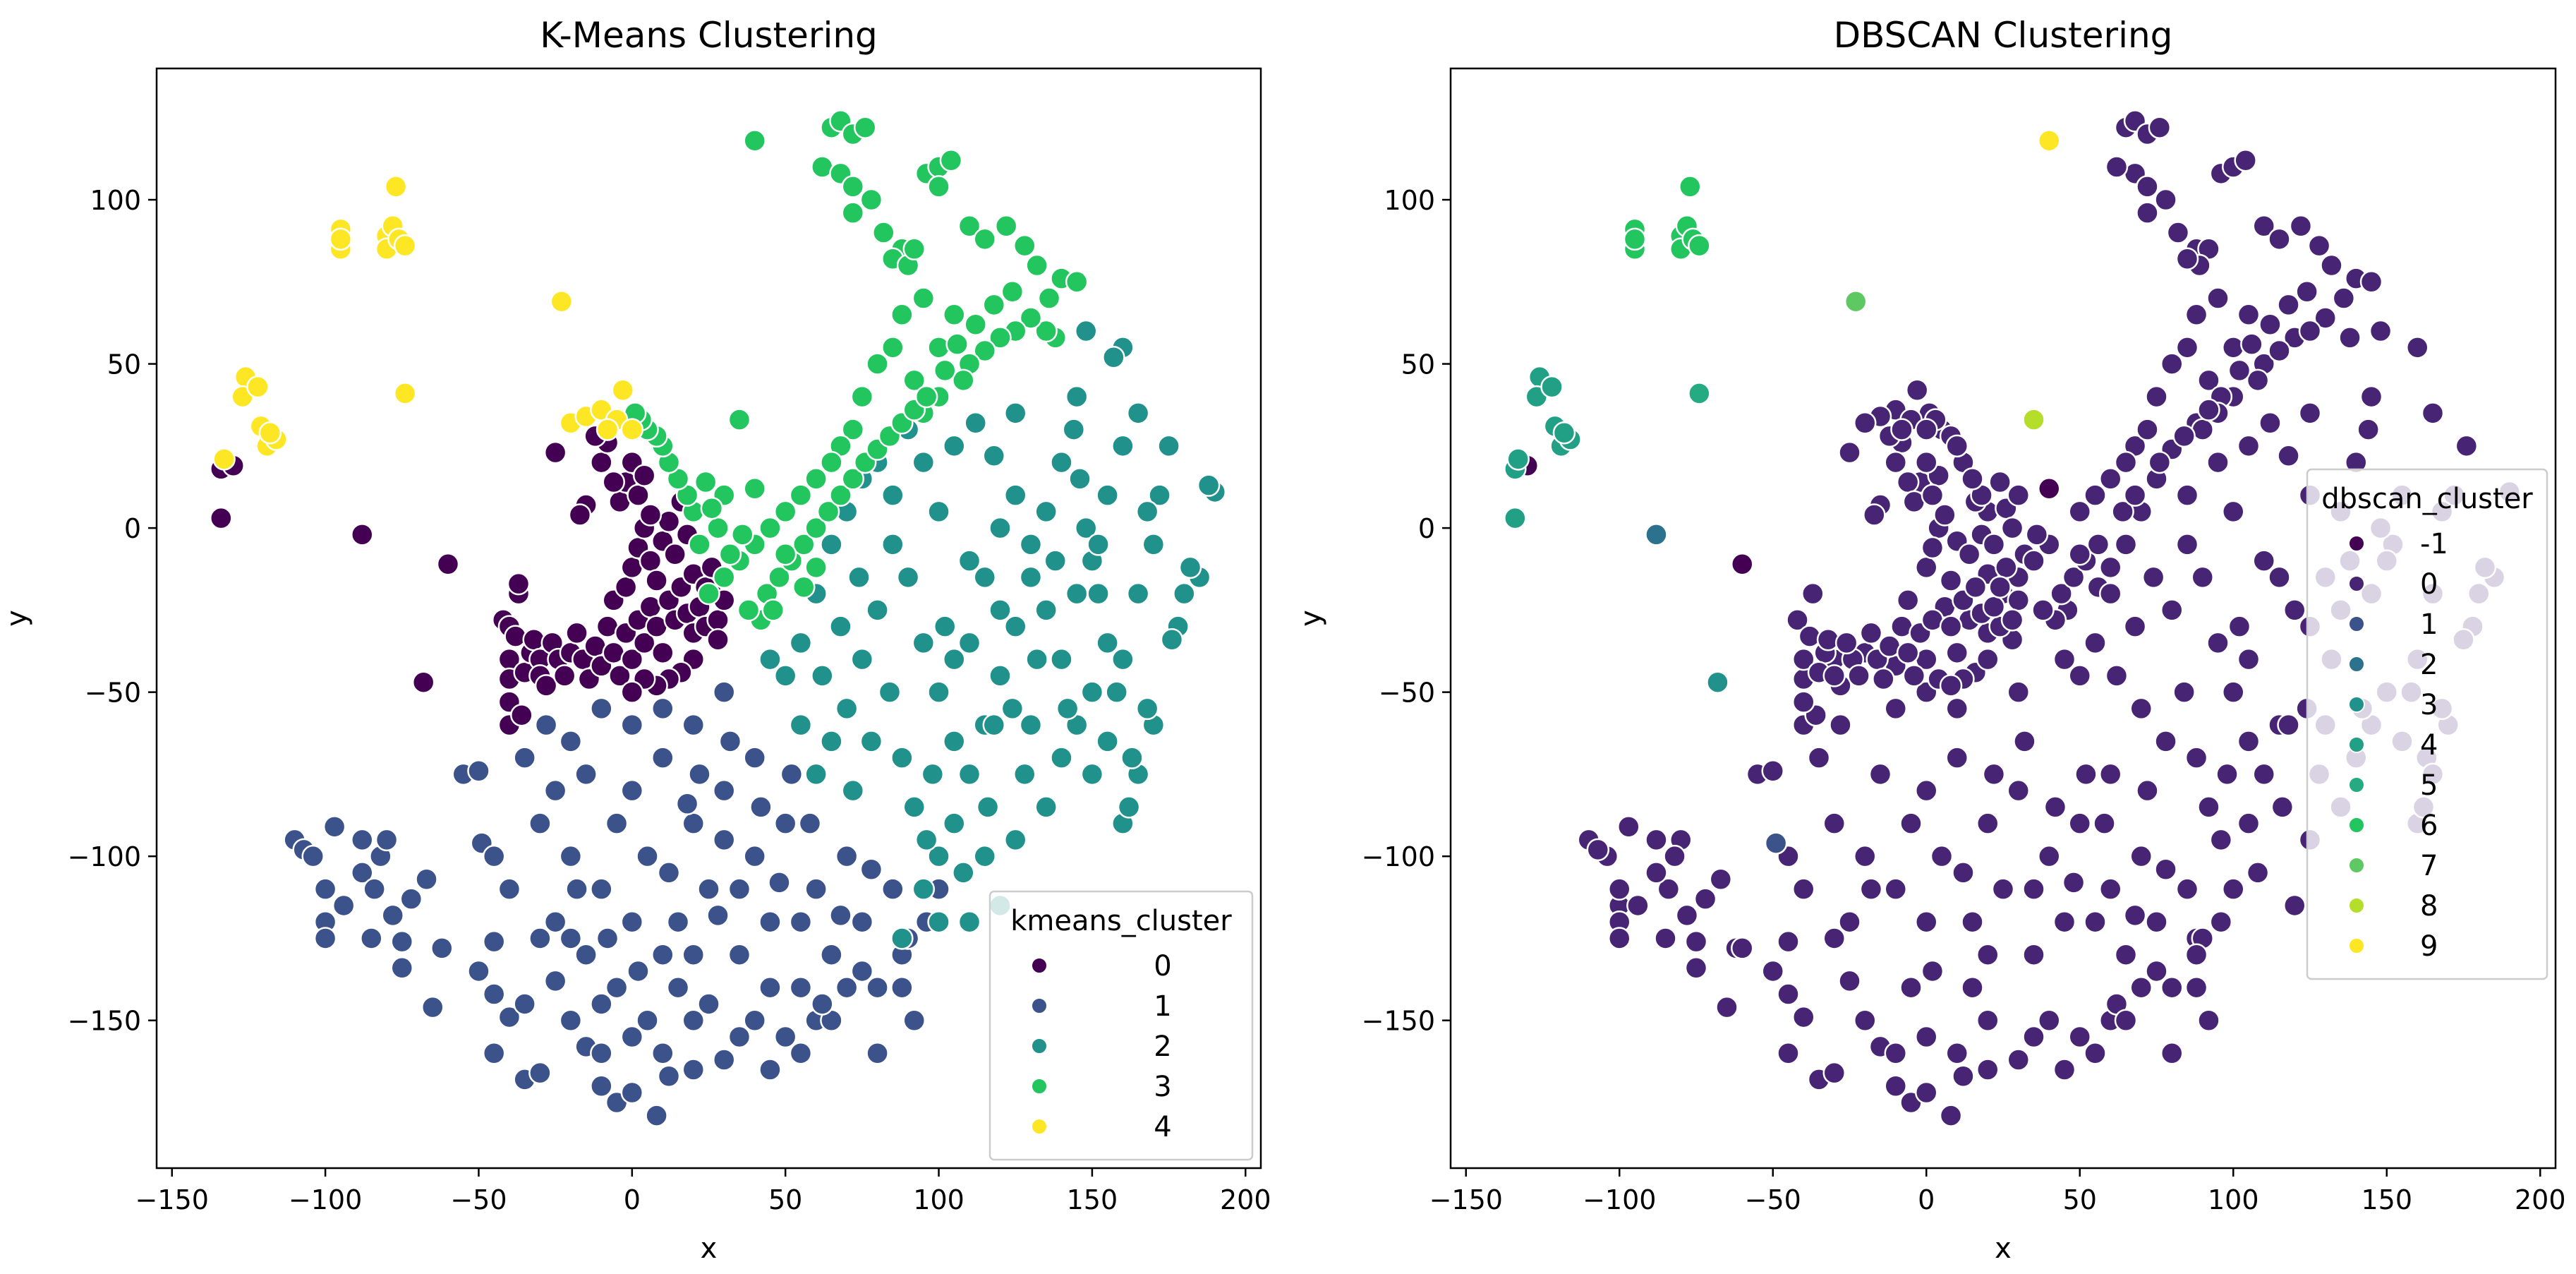 Image resolution: width=2576 pixels, height=1274 pixels. I want to click on dbscan-y-tick-label: 50, so click(1418, 365).